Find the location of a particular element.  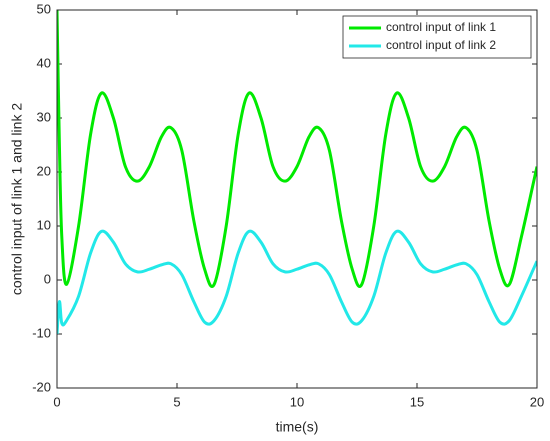

x-tick-label: 15 is located at coordinates (417, 401).